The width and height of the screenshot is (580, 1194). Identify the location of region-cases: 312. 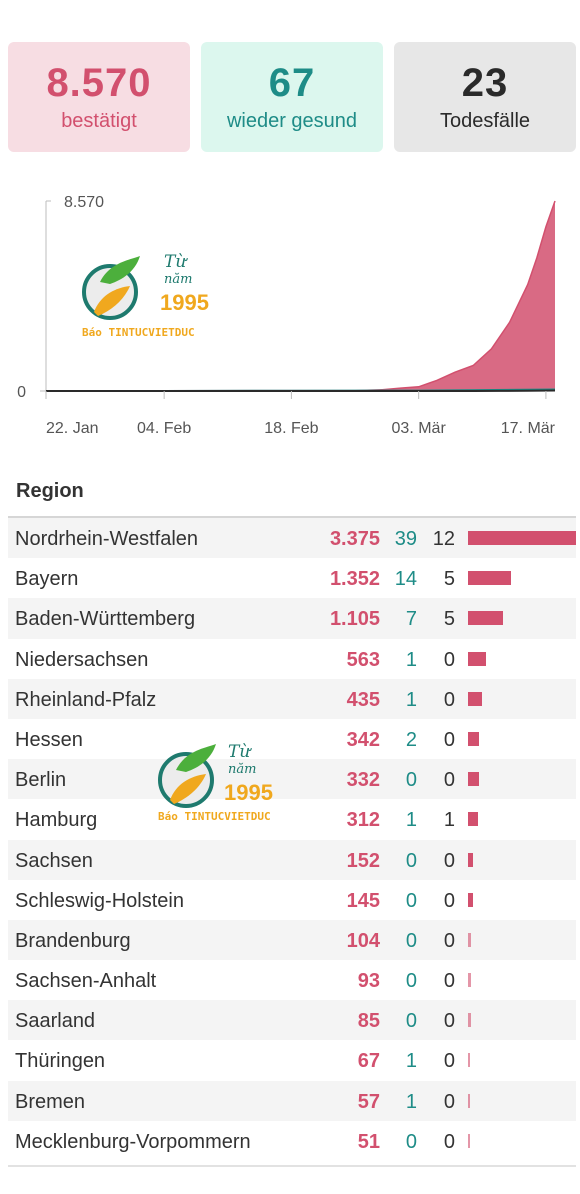
(363, 820).